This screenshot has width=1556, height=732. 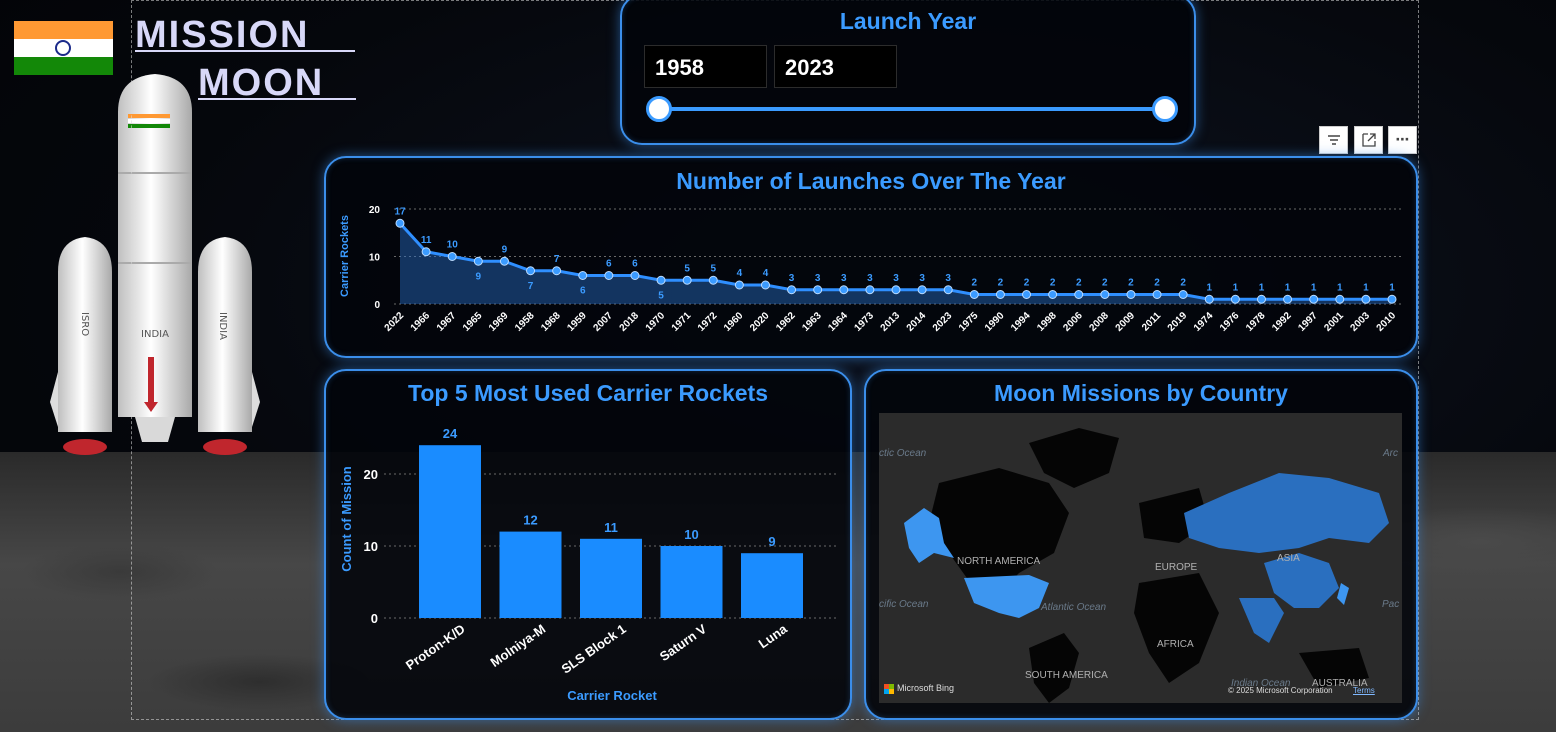 What do you see at coordinates (766, 273) in the screenshot?
I see `line-chart-data-label: 4` at bounding box center [766, 273].